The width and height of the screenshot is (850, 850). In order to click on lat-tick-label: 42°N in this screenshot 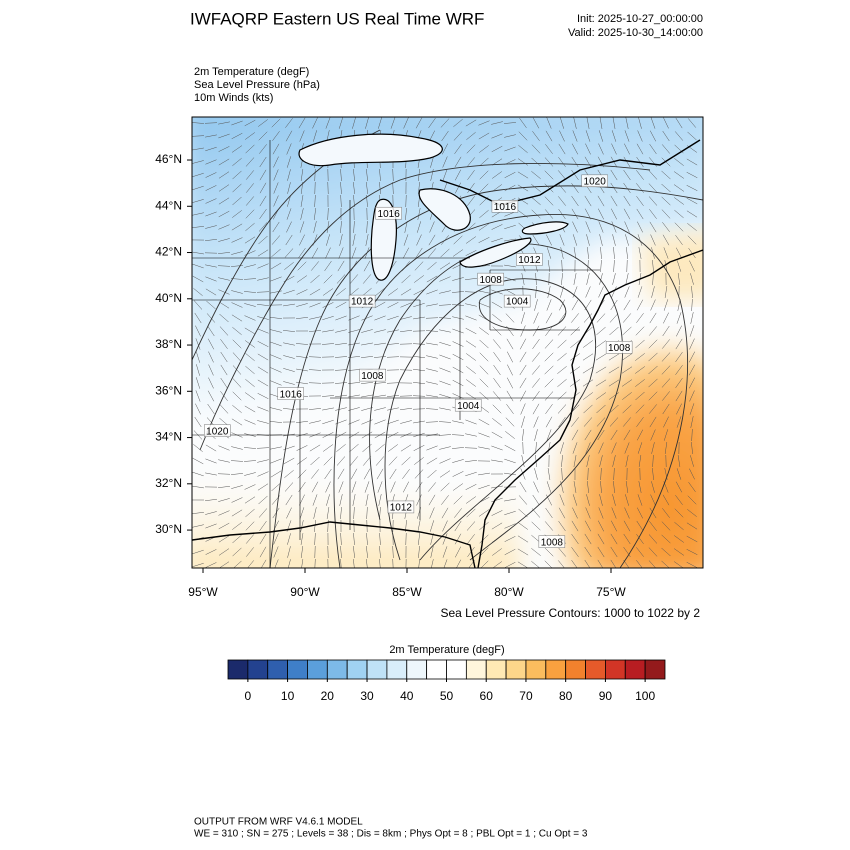, I will do `click(168, 252)`.